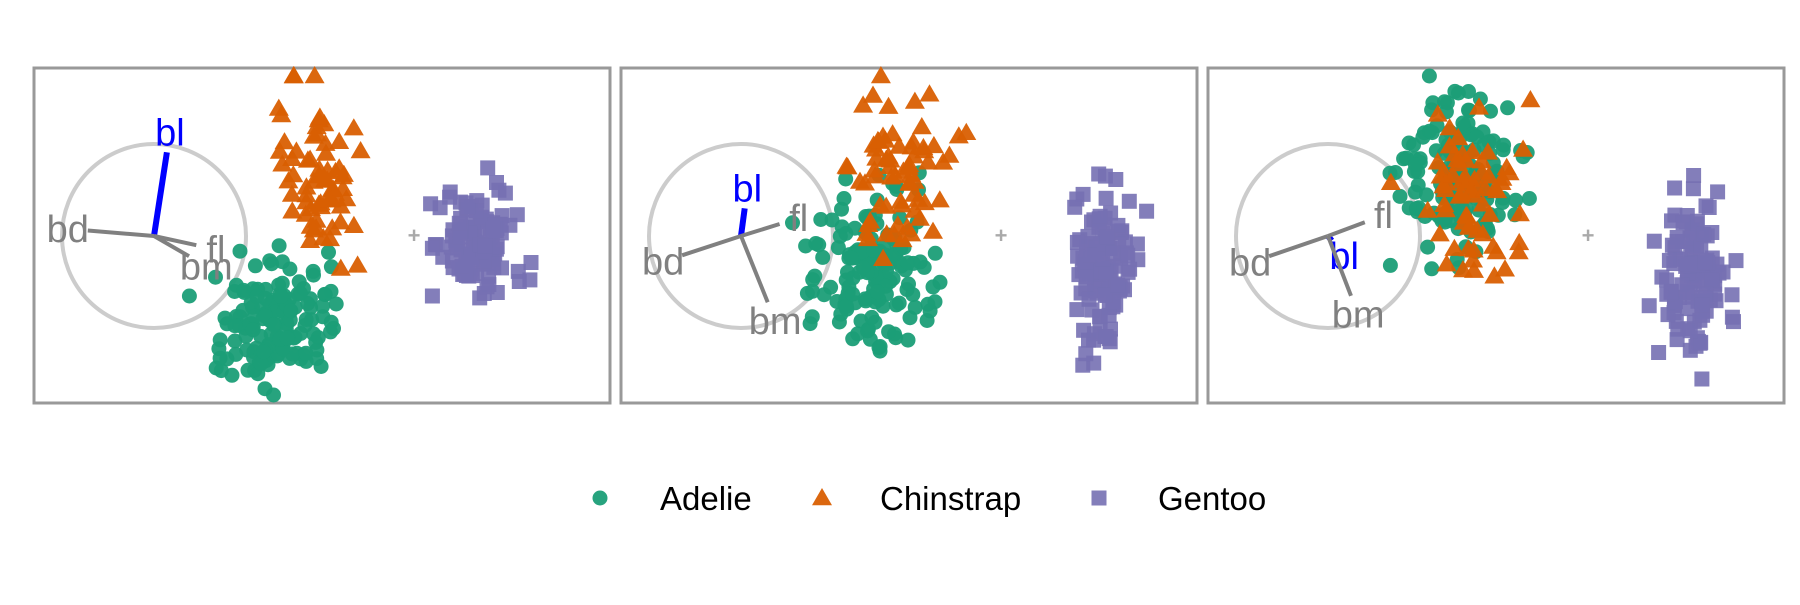  What do you see at coordinates (822, 497) in the screenshot?
I see `legend-marker-chinstrap` at bounding box center [822, 497].